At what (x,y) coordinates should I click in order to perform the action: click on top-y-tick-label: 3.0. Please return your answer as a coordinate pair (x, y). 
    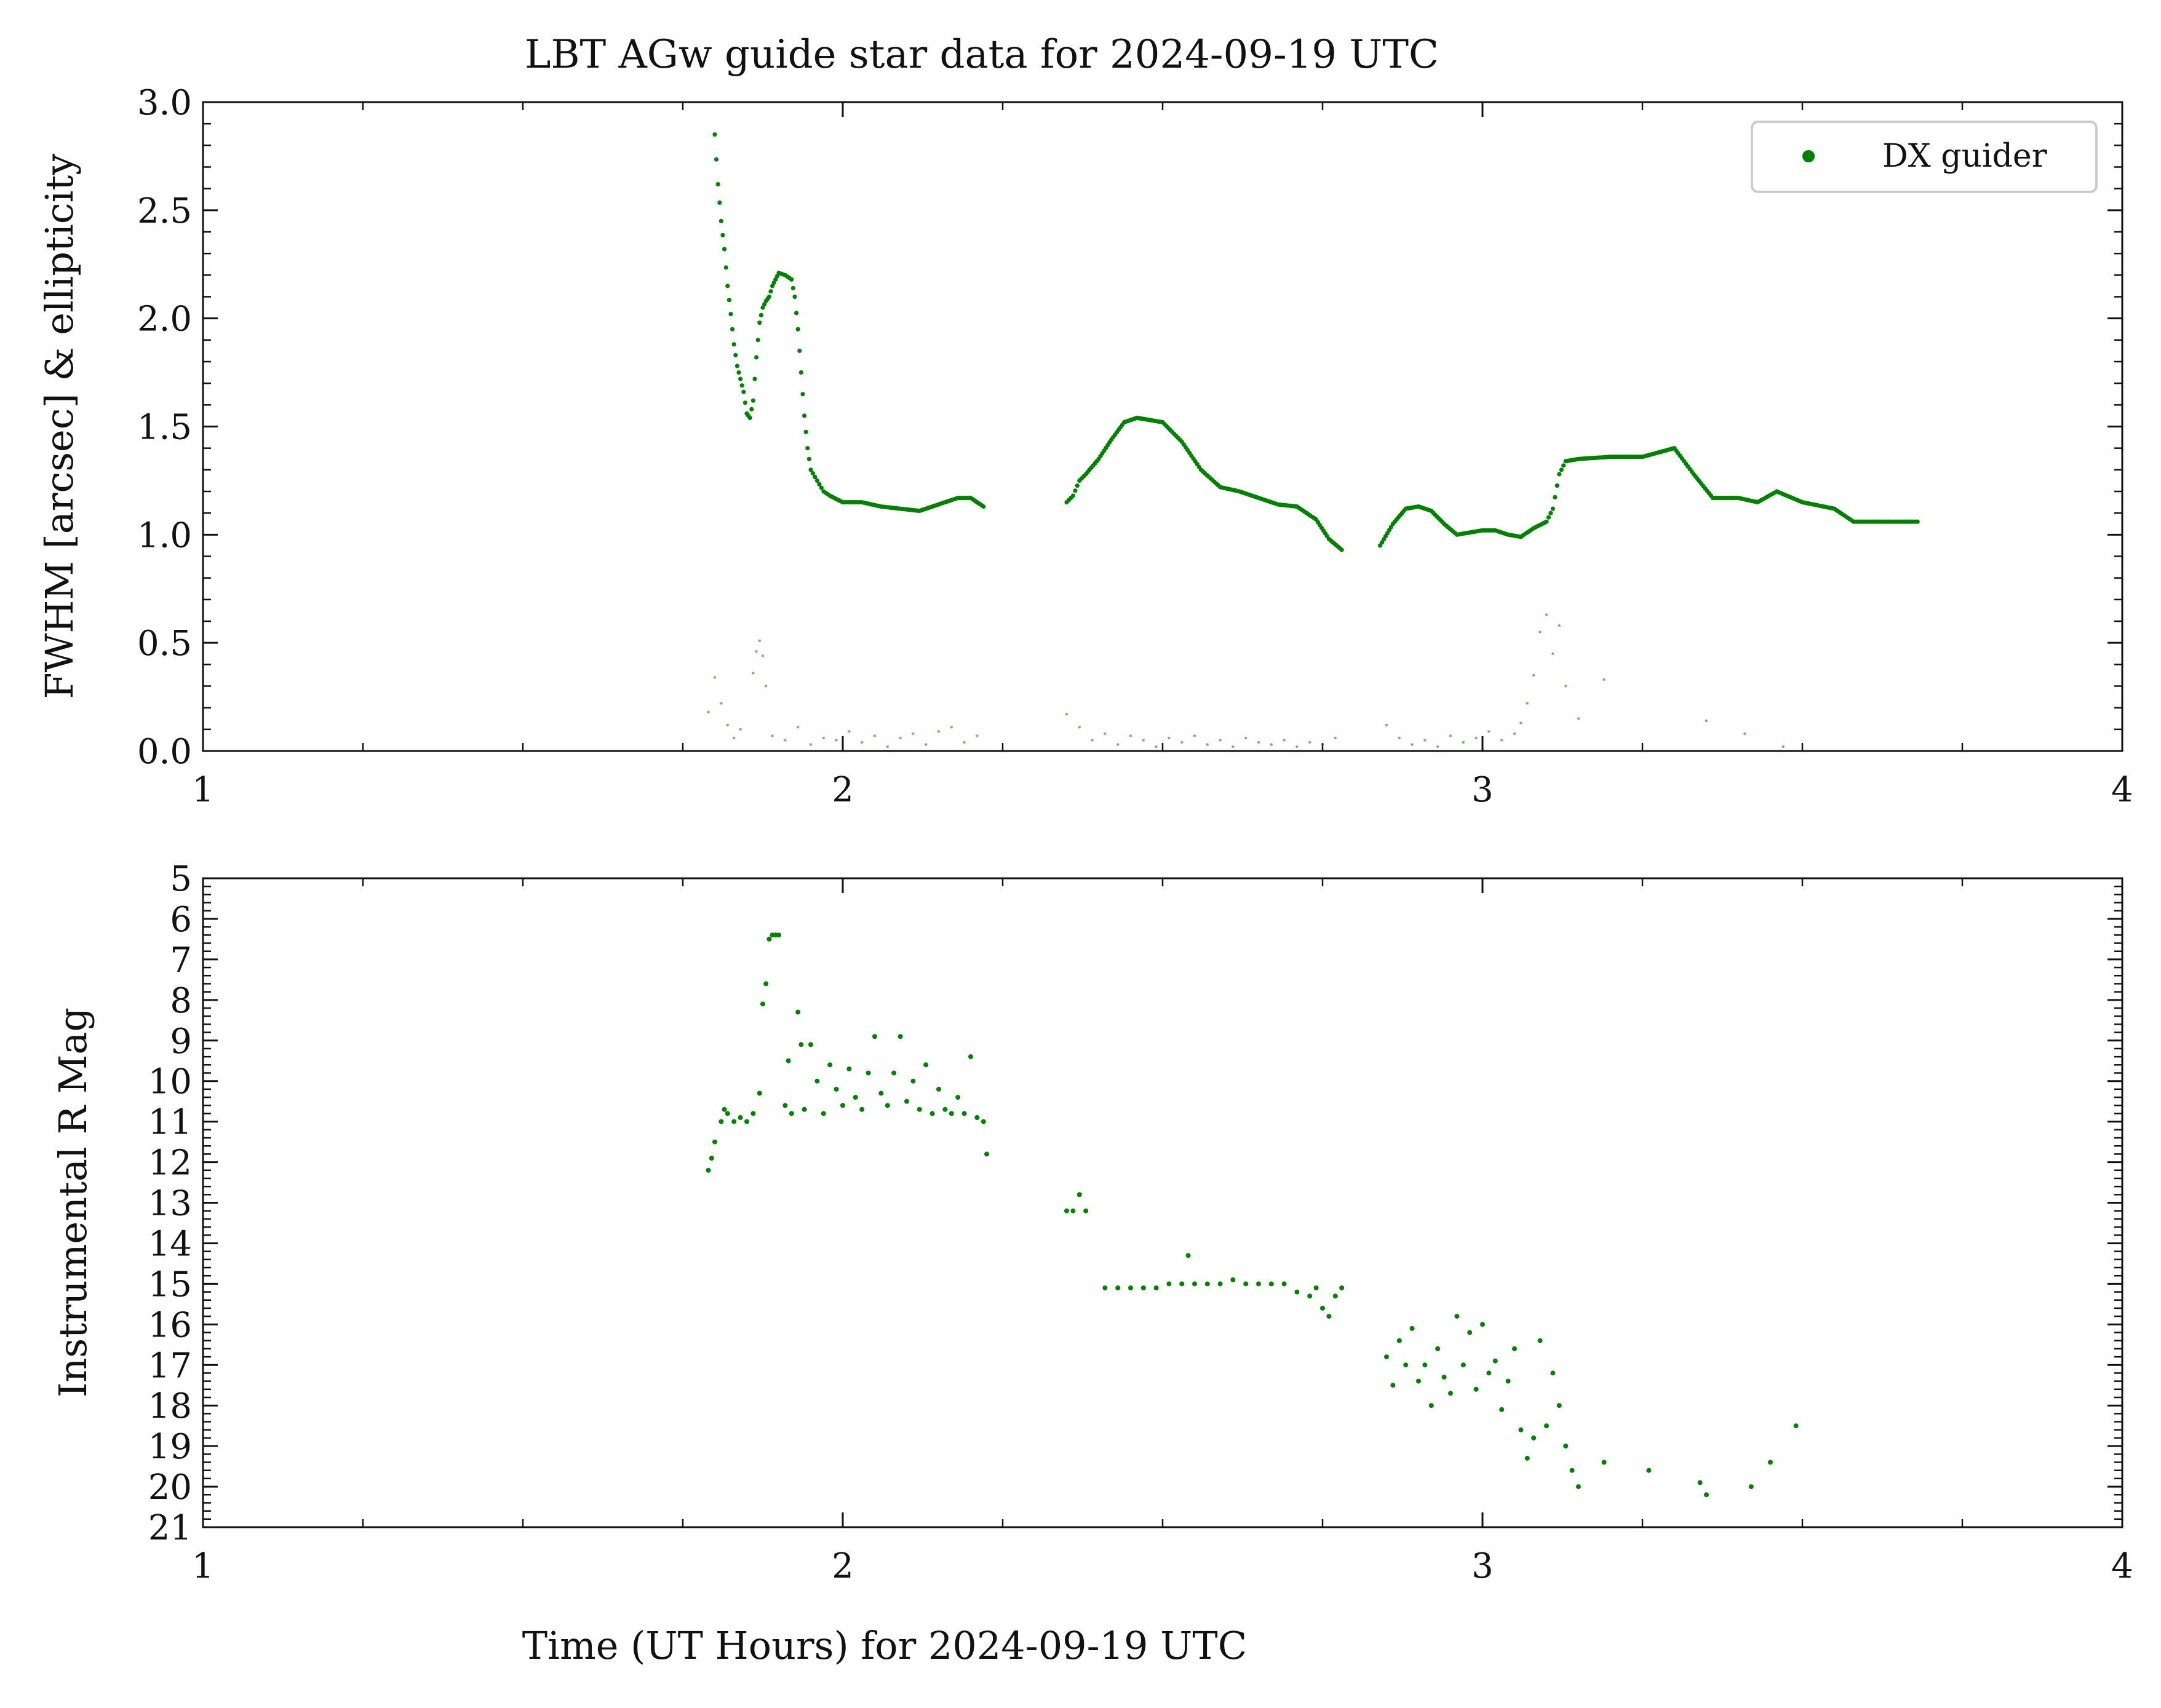
    Looking at the image, I should click on (165, 103).